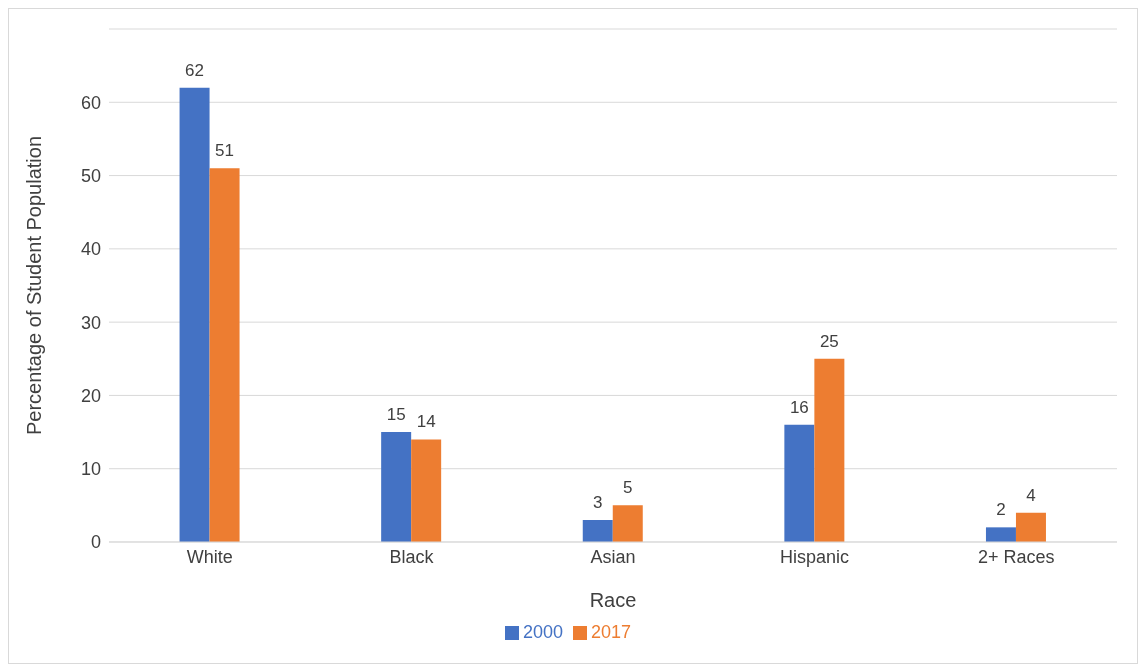 The image size is (1145, 672). What do you see at coordinates (613, 556) in the screenshot?
I see `x-tick-label: Asian` at bounding box center [613, 556].